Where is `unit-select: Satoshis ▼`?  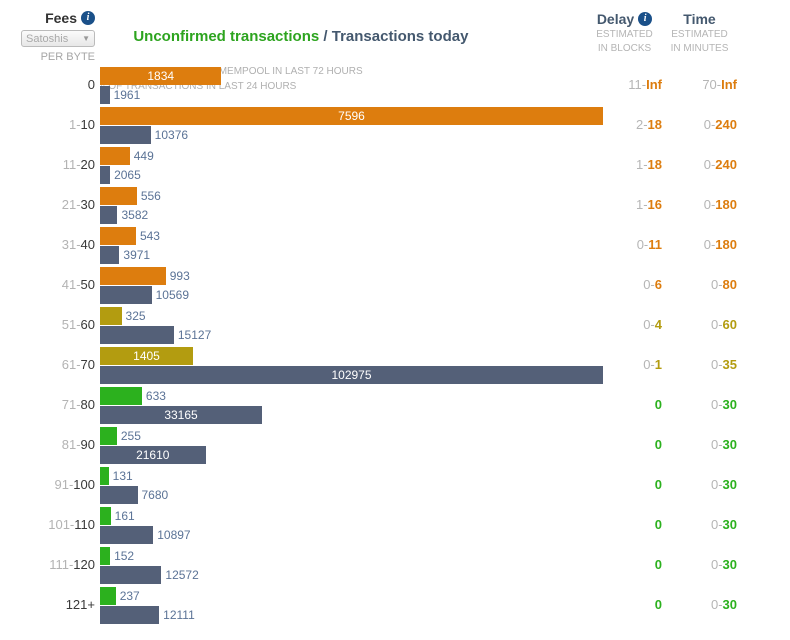
unit-select: Satoshis ▼ is located at coordinates (58, 38).